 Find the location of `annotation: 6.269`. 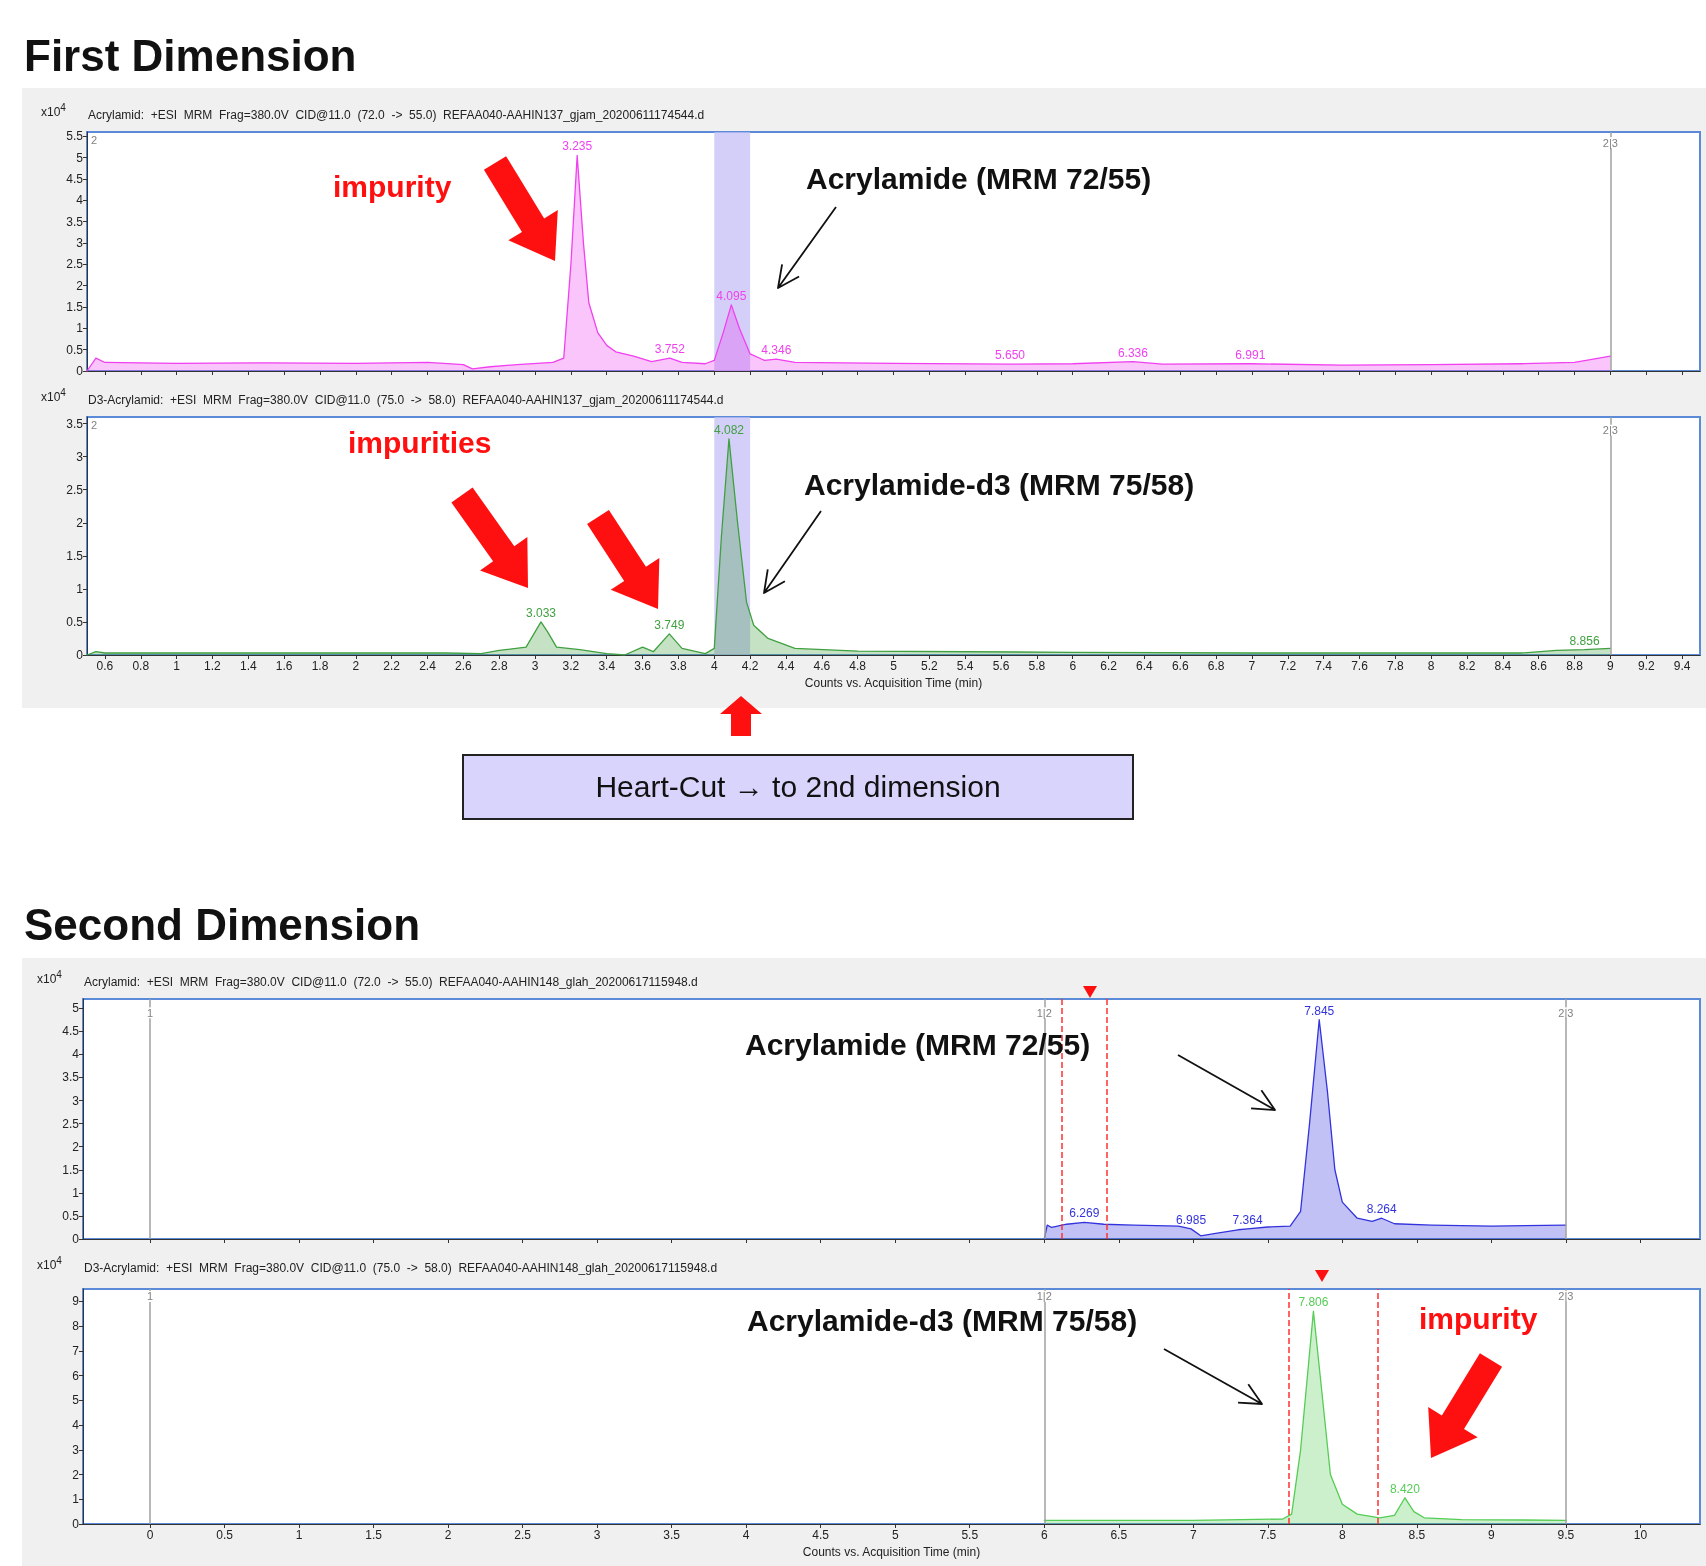

annotation: 6.269 is located at coordinates (1084, 1213).